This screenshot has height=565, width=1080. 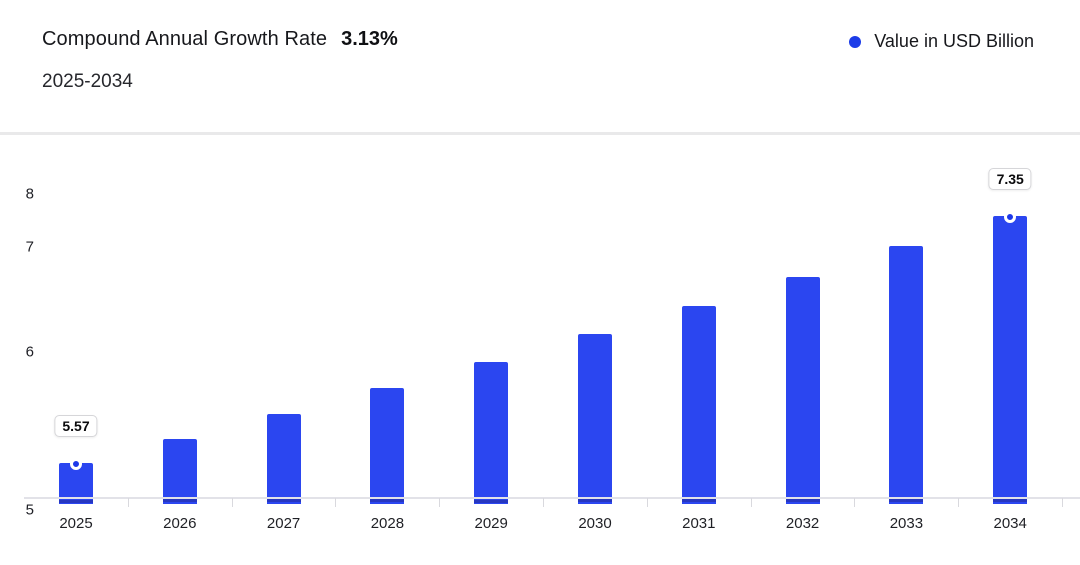 What do you see at coordinates (29, 247) in the screenshot?
I see `y-axis-tick-label: 7` at bounding box center [29, 247].